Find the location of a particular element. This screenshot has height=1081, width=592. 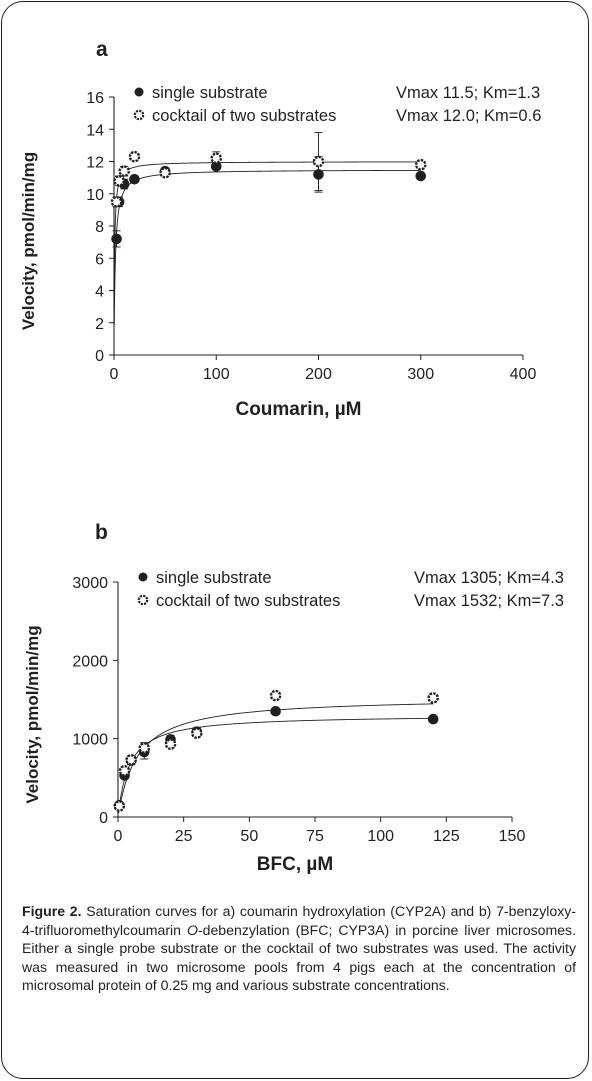

y-tick-label: 3000 is located at coordinates (90, 583).